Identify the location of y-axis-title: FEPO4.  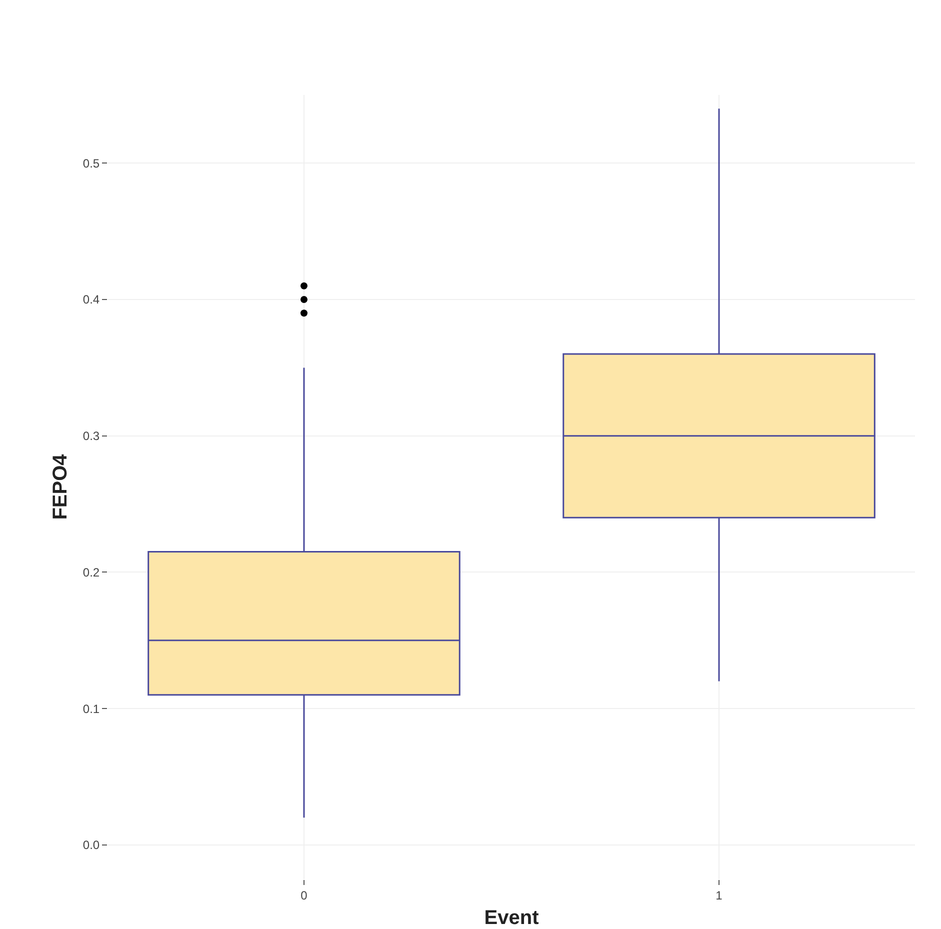
(60, 486).